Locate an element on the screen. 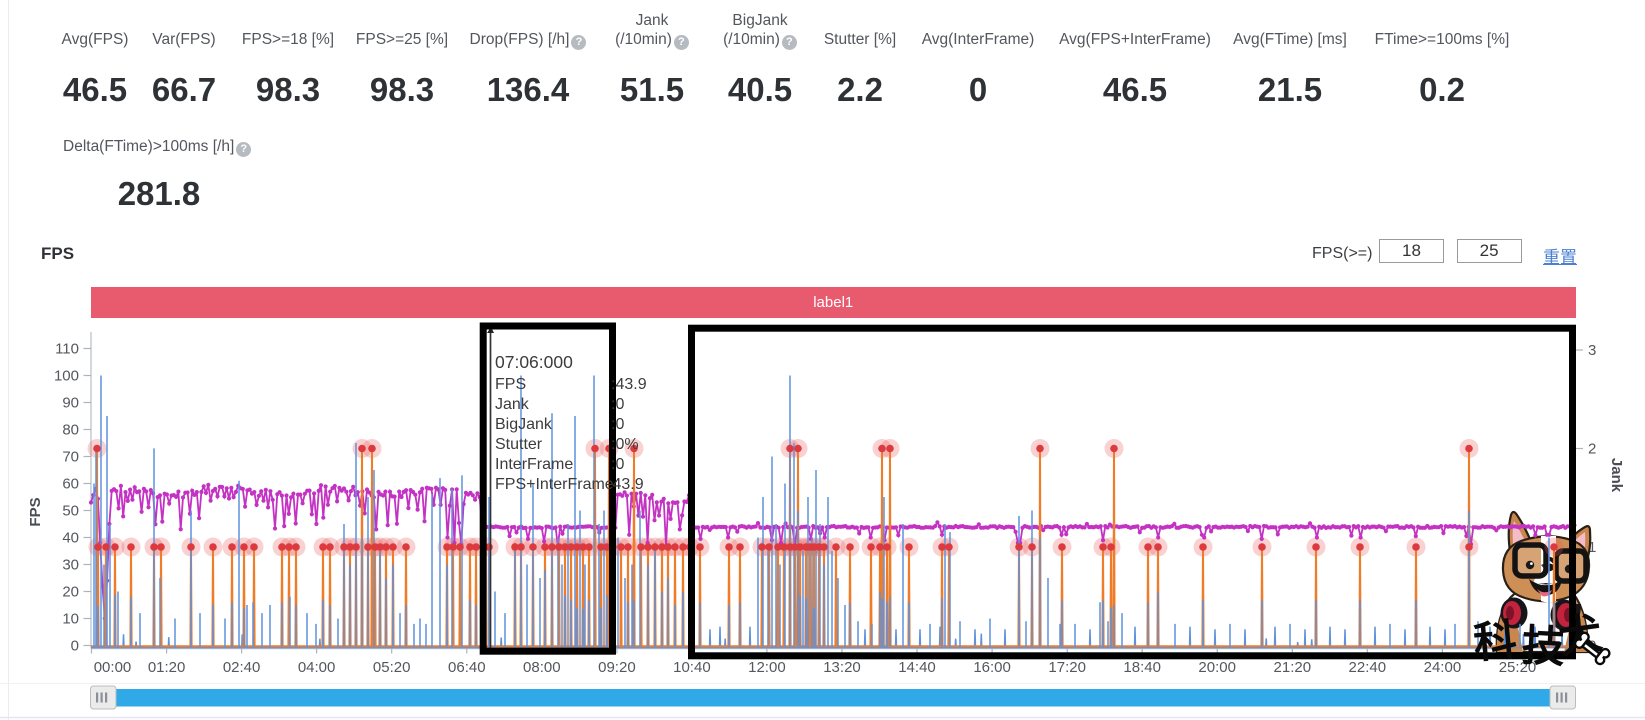  svg-text: 90 is located at coordinates (70, 403).